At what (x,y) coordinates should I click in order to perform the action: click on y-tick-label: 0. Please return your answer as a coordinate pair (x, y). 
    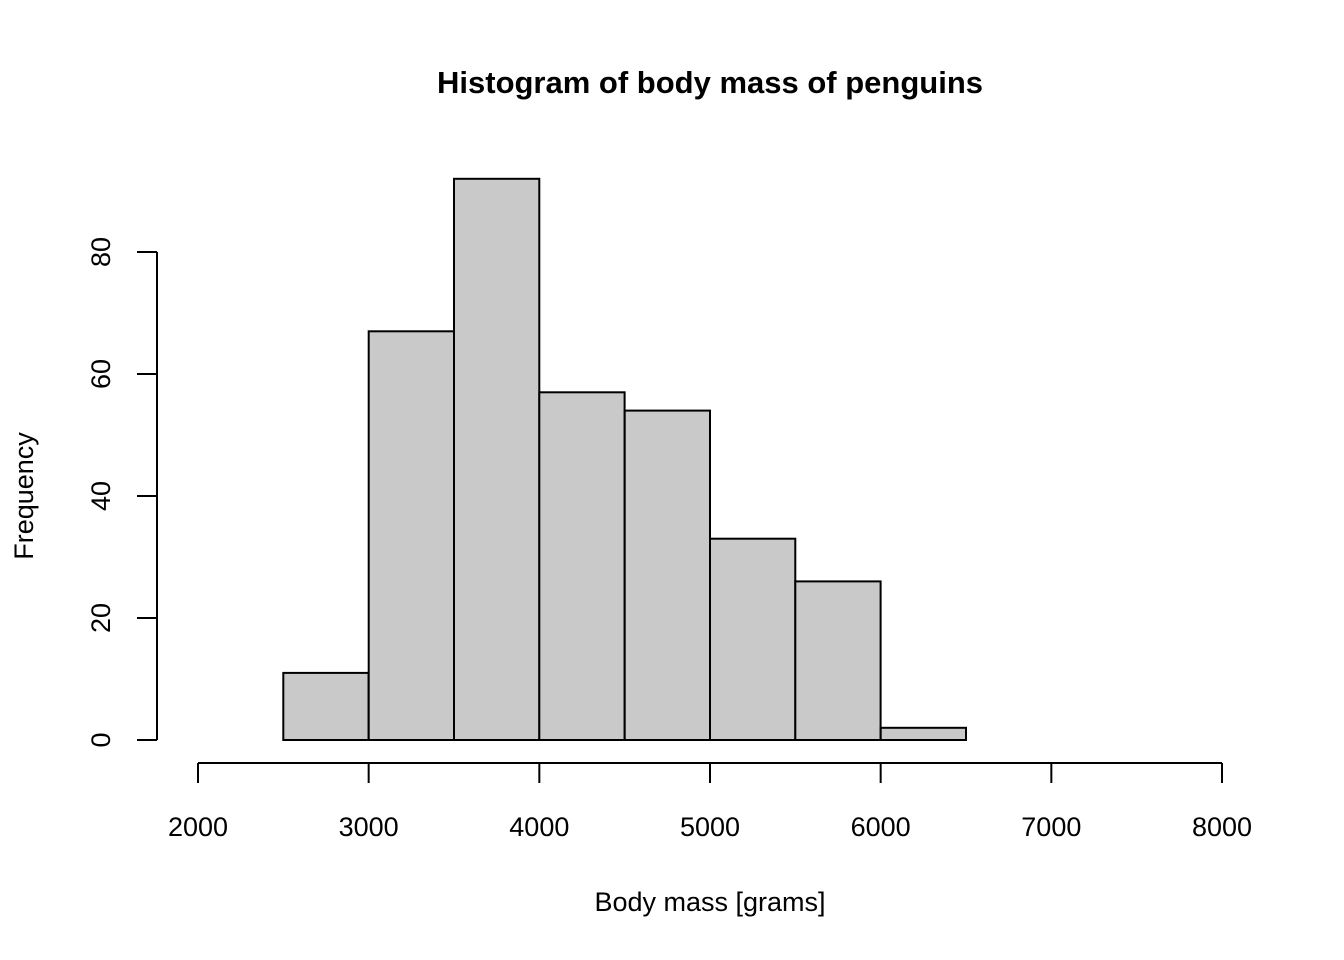
    Looking at the image, I should click on (101, 739).